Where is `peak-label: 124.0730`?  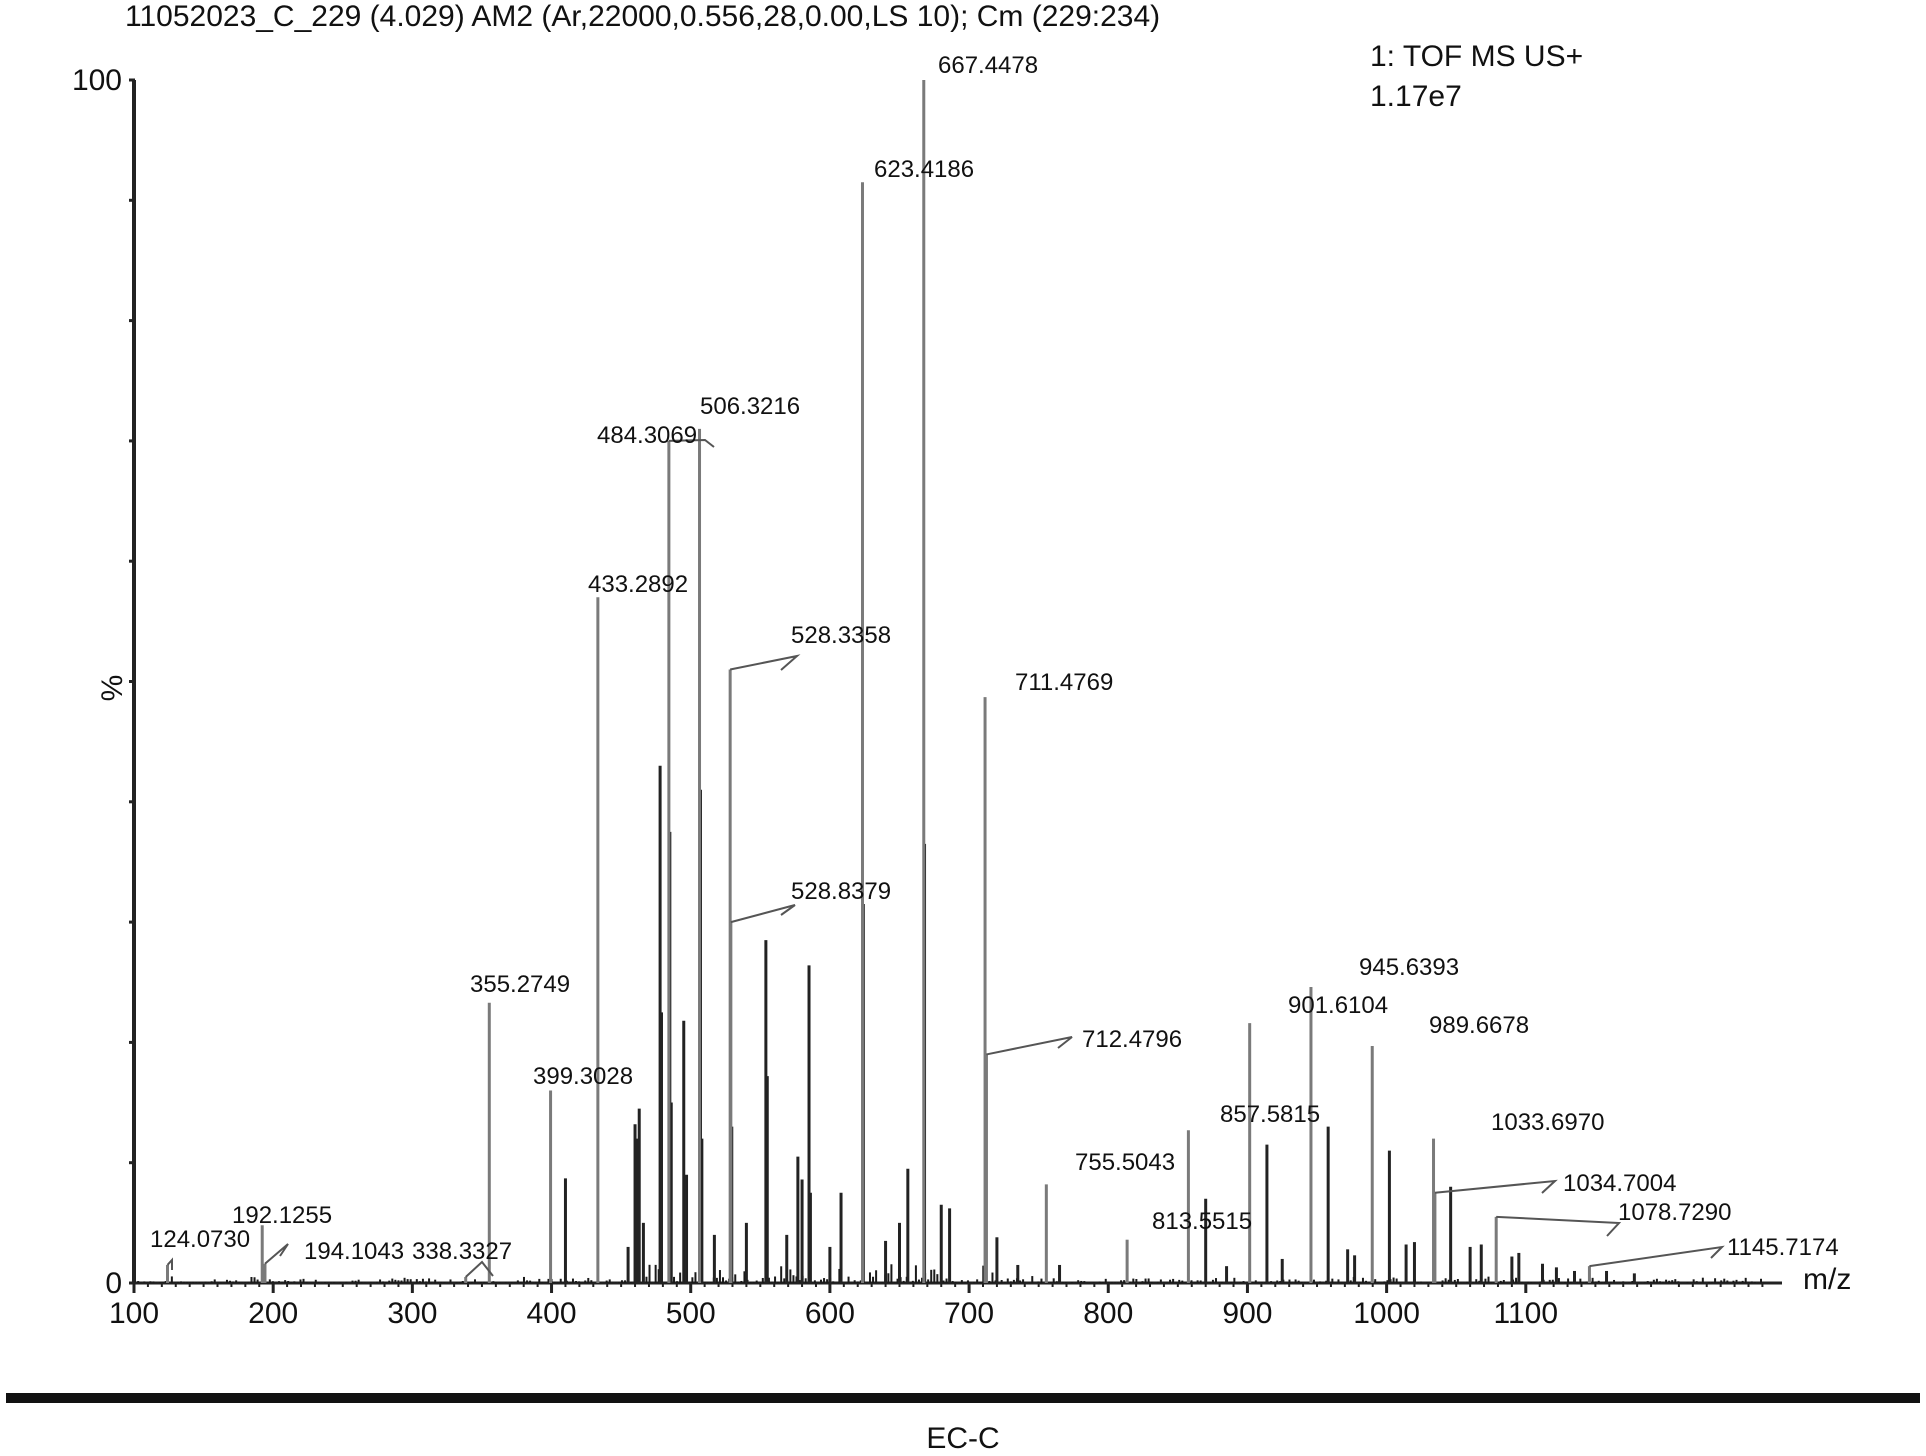 peak-label: 124.0730 is located at coordinates (200, 1239).